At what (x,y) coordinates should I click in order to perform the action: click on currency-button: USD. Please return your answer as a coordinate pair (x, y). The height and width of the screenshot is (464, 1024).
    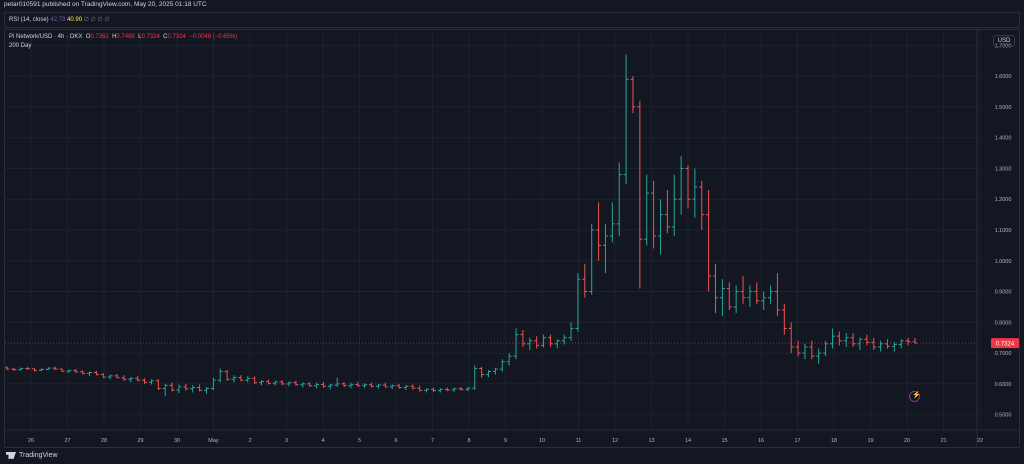
    Looking at the image, I should click on (1004, 41).